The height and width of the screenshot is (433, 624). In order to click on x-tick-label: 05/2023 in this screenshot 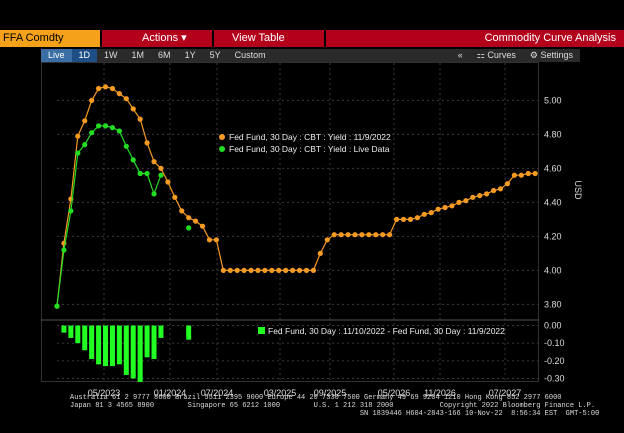, I will do `click(104, 393)`.